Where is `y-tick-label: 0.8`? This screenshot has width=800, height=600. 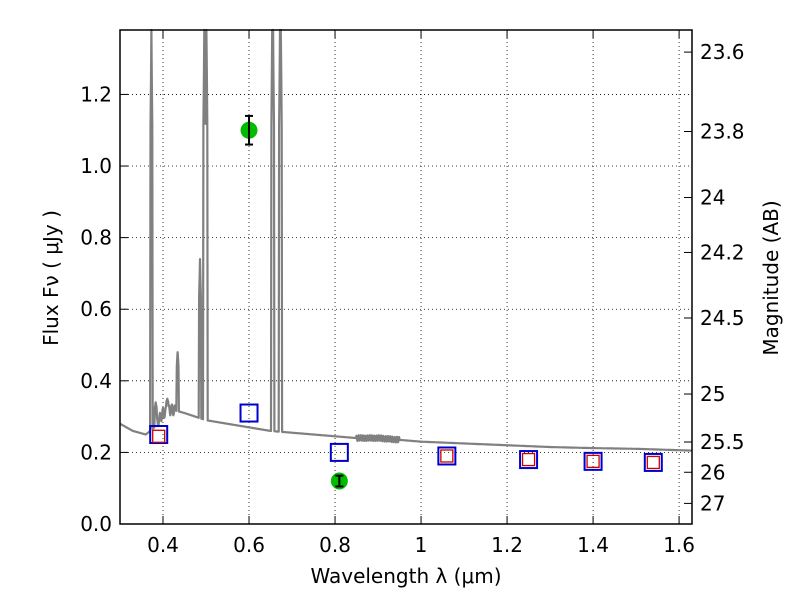
y-tick-label: 0.8 is located at coordinates (96, 238).